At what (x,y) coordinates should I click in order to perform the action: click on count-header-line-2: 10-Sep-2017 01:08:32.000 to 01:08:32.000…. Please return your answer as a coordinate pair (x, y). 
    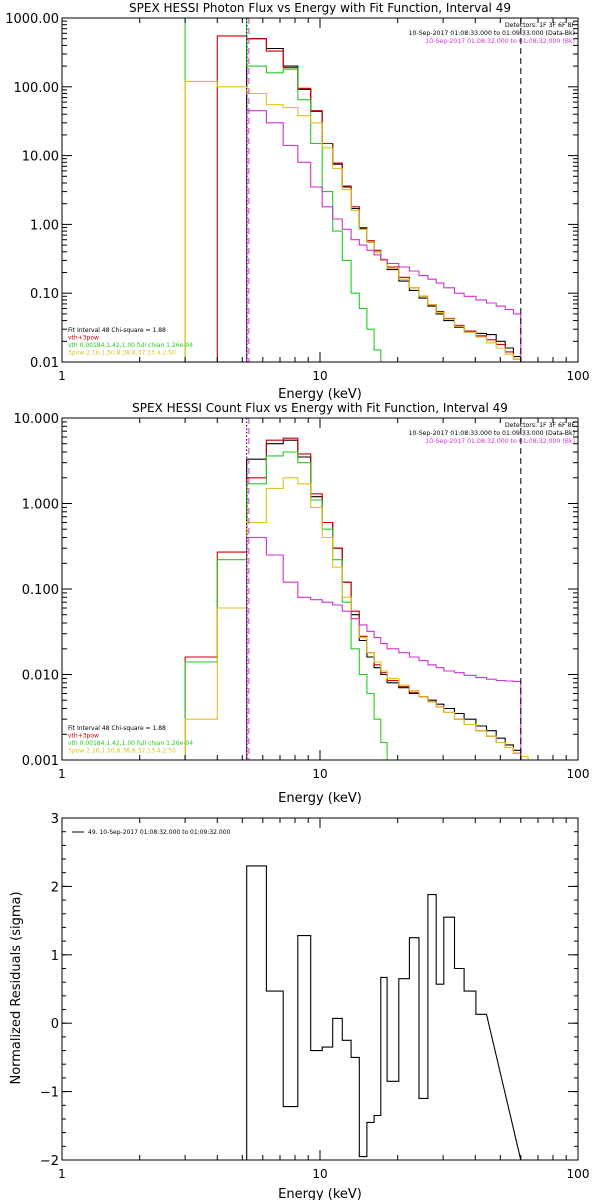
    Looking at the image, I should click on (500, 441).